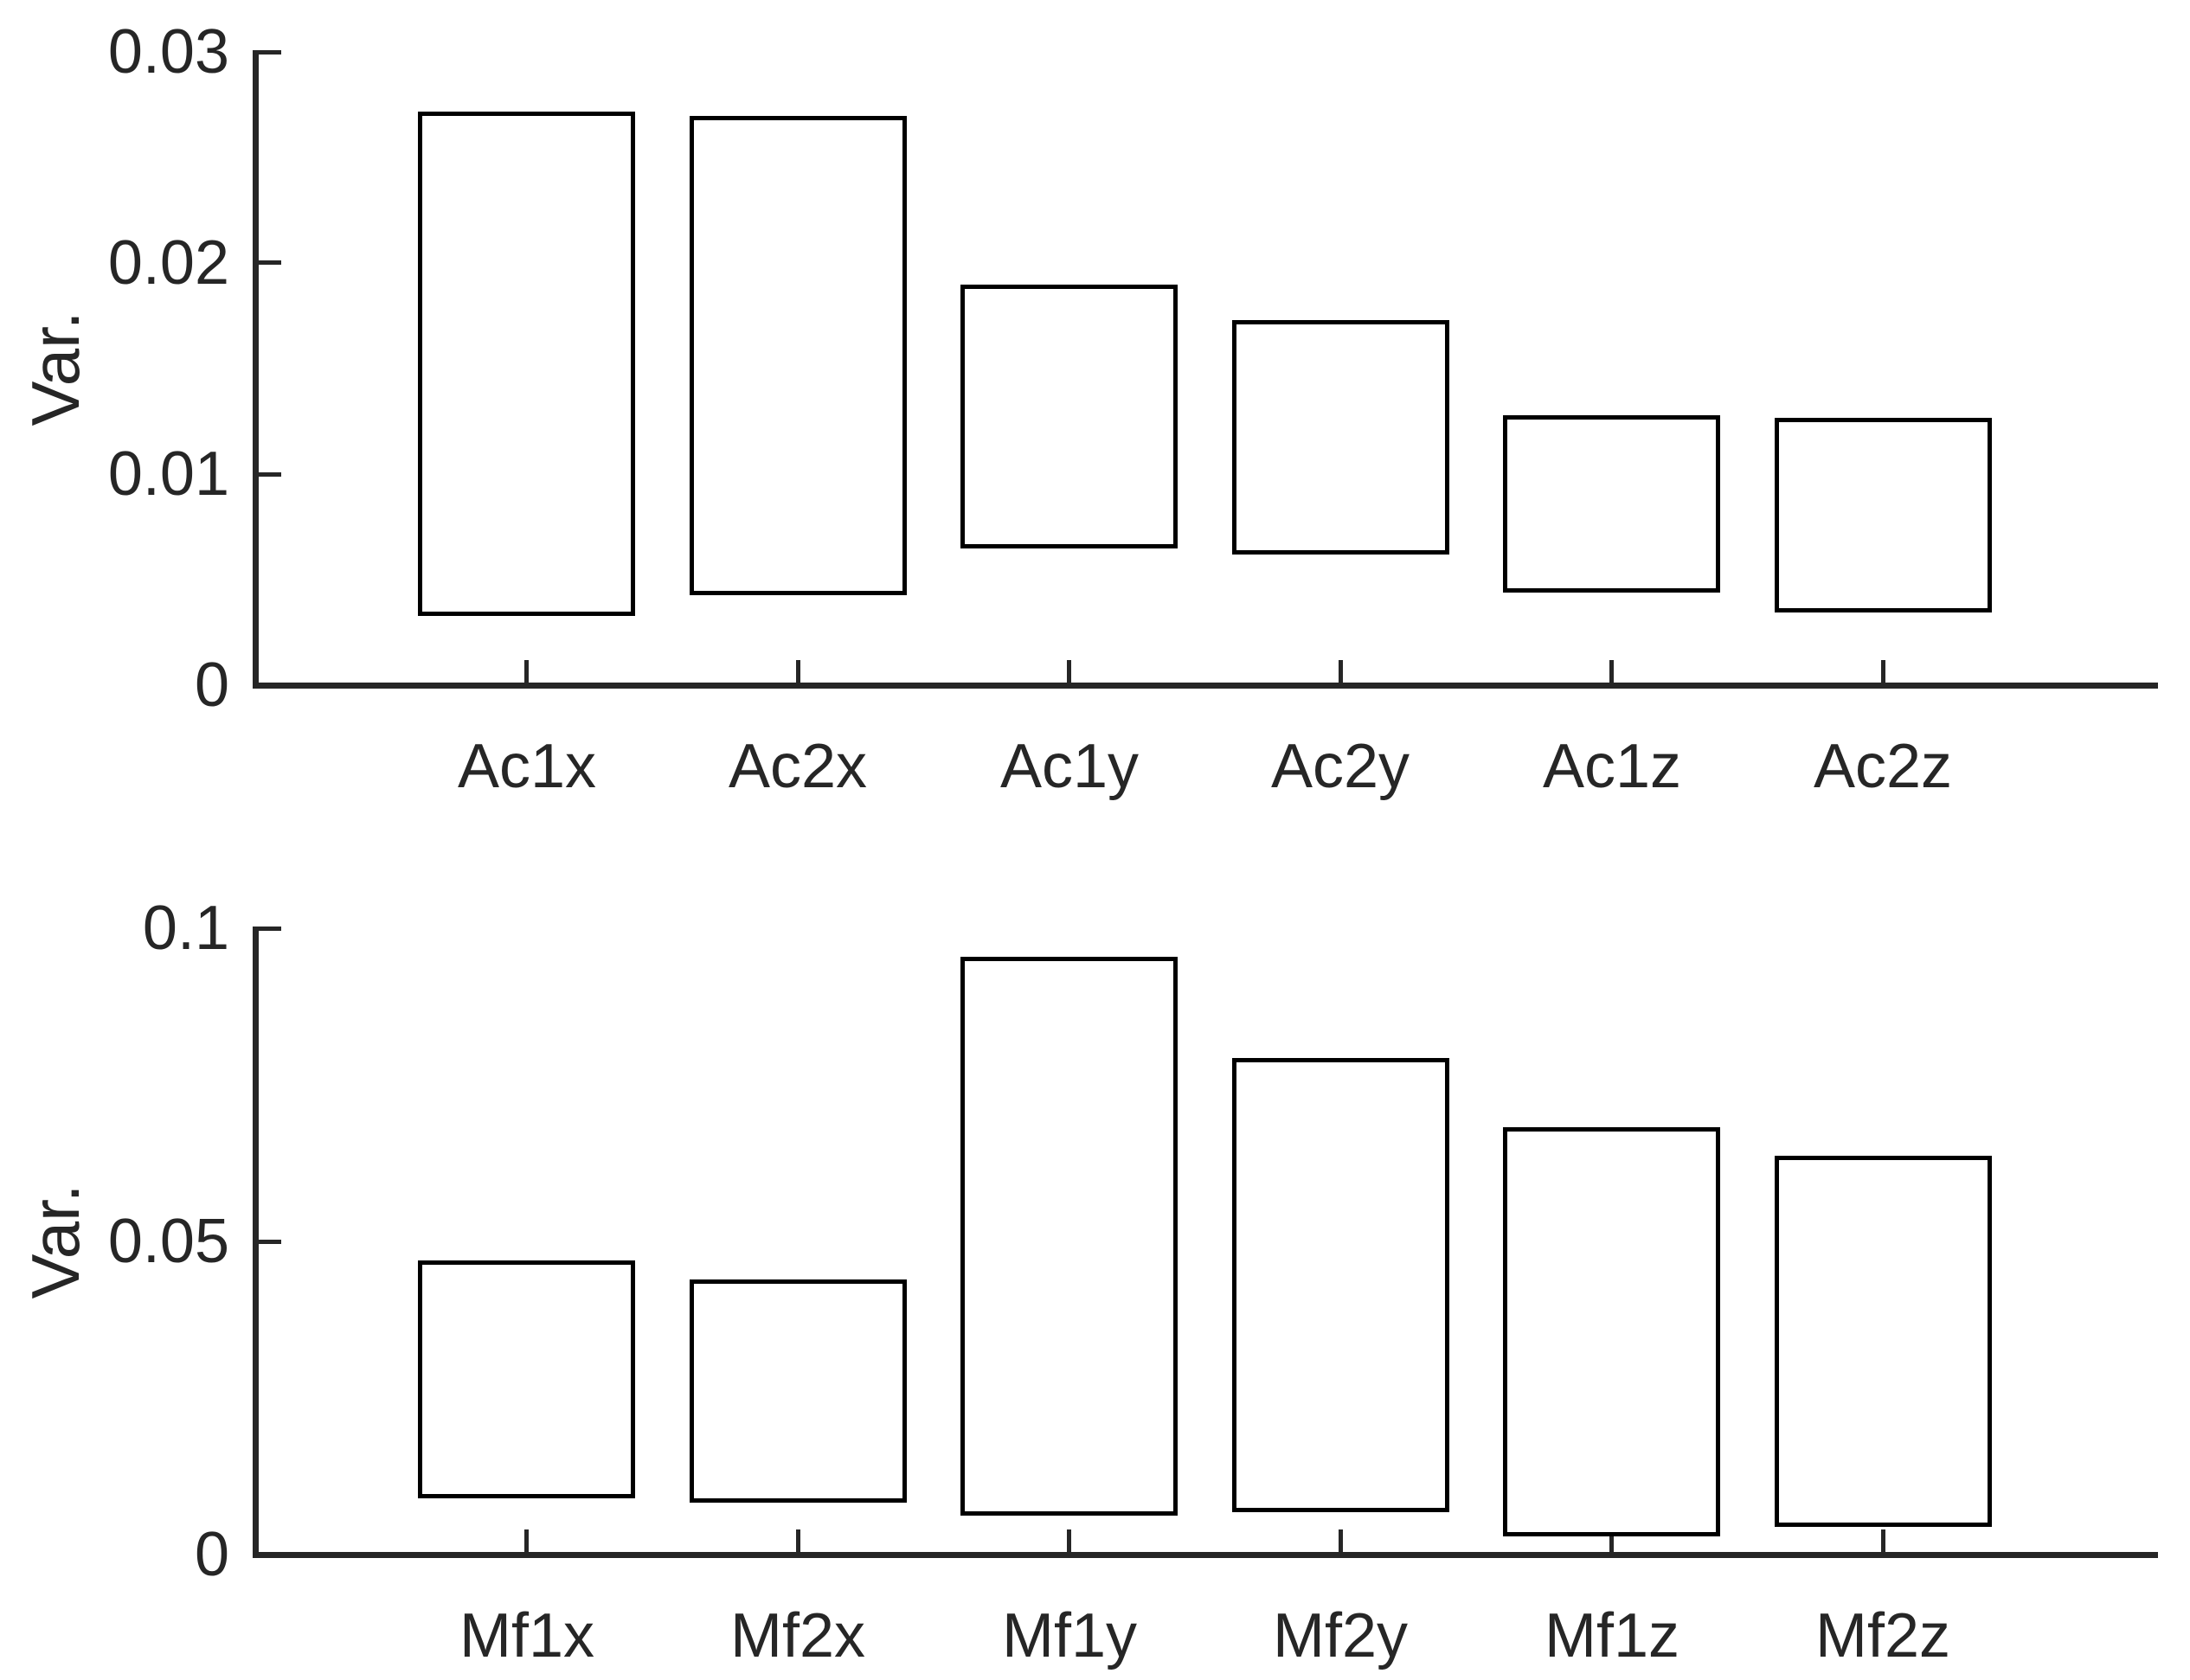  I want to click on x-tick-label-Ac2y: Ac2y, so click(1340, 766).